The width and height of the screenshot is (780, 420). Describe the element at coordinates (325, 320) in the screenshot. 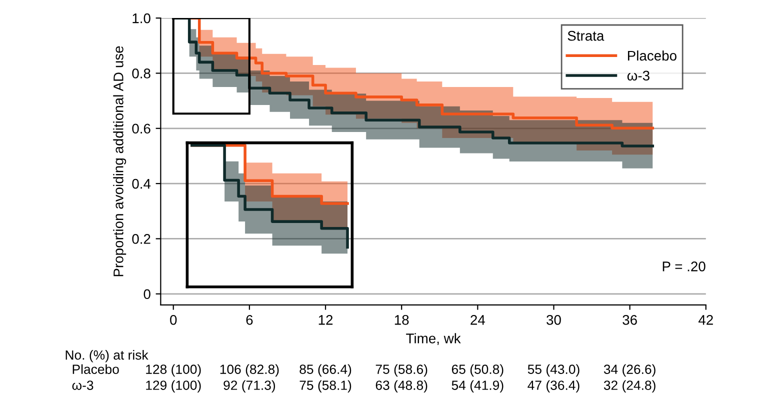

I see `x-tick-label: 12` at that location.